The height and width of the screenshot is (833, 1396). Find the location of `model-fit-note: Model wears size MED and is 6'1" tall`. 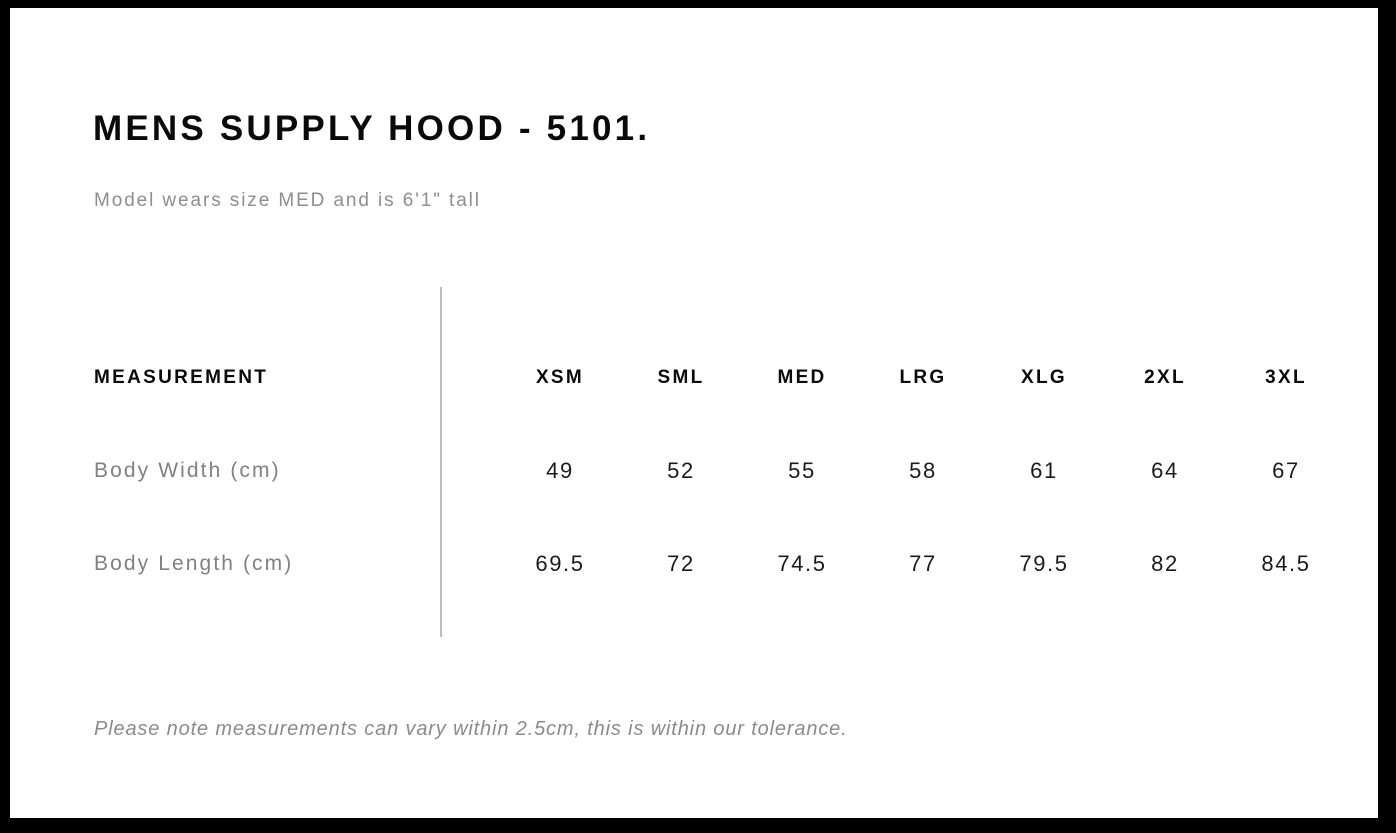

model-fit-note: Model wears size MED and is 6'1" tall is located at coordinates (287, 200).